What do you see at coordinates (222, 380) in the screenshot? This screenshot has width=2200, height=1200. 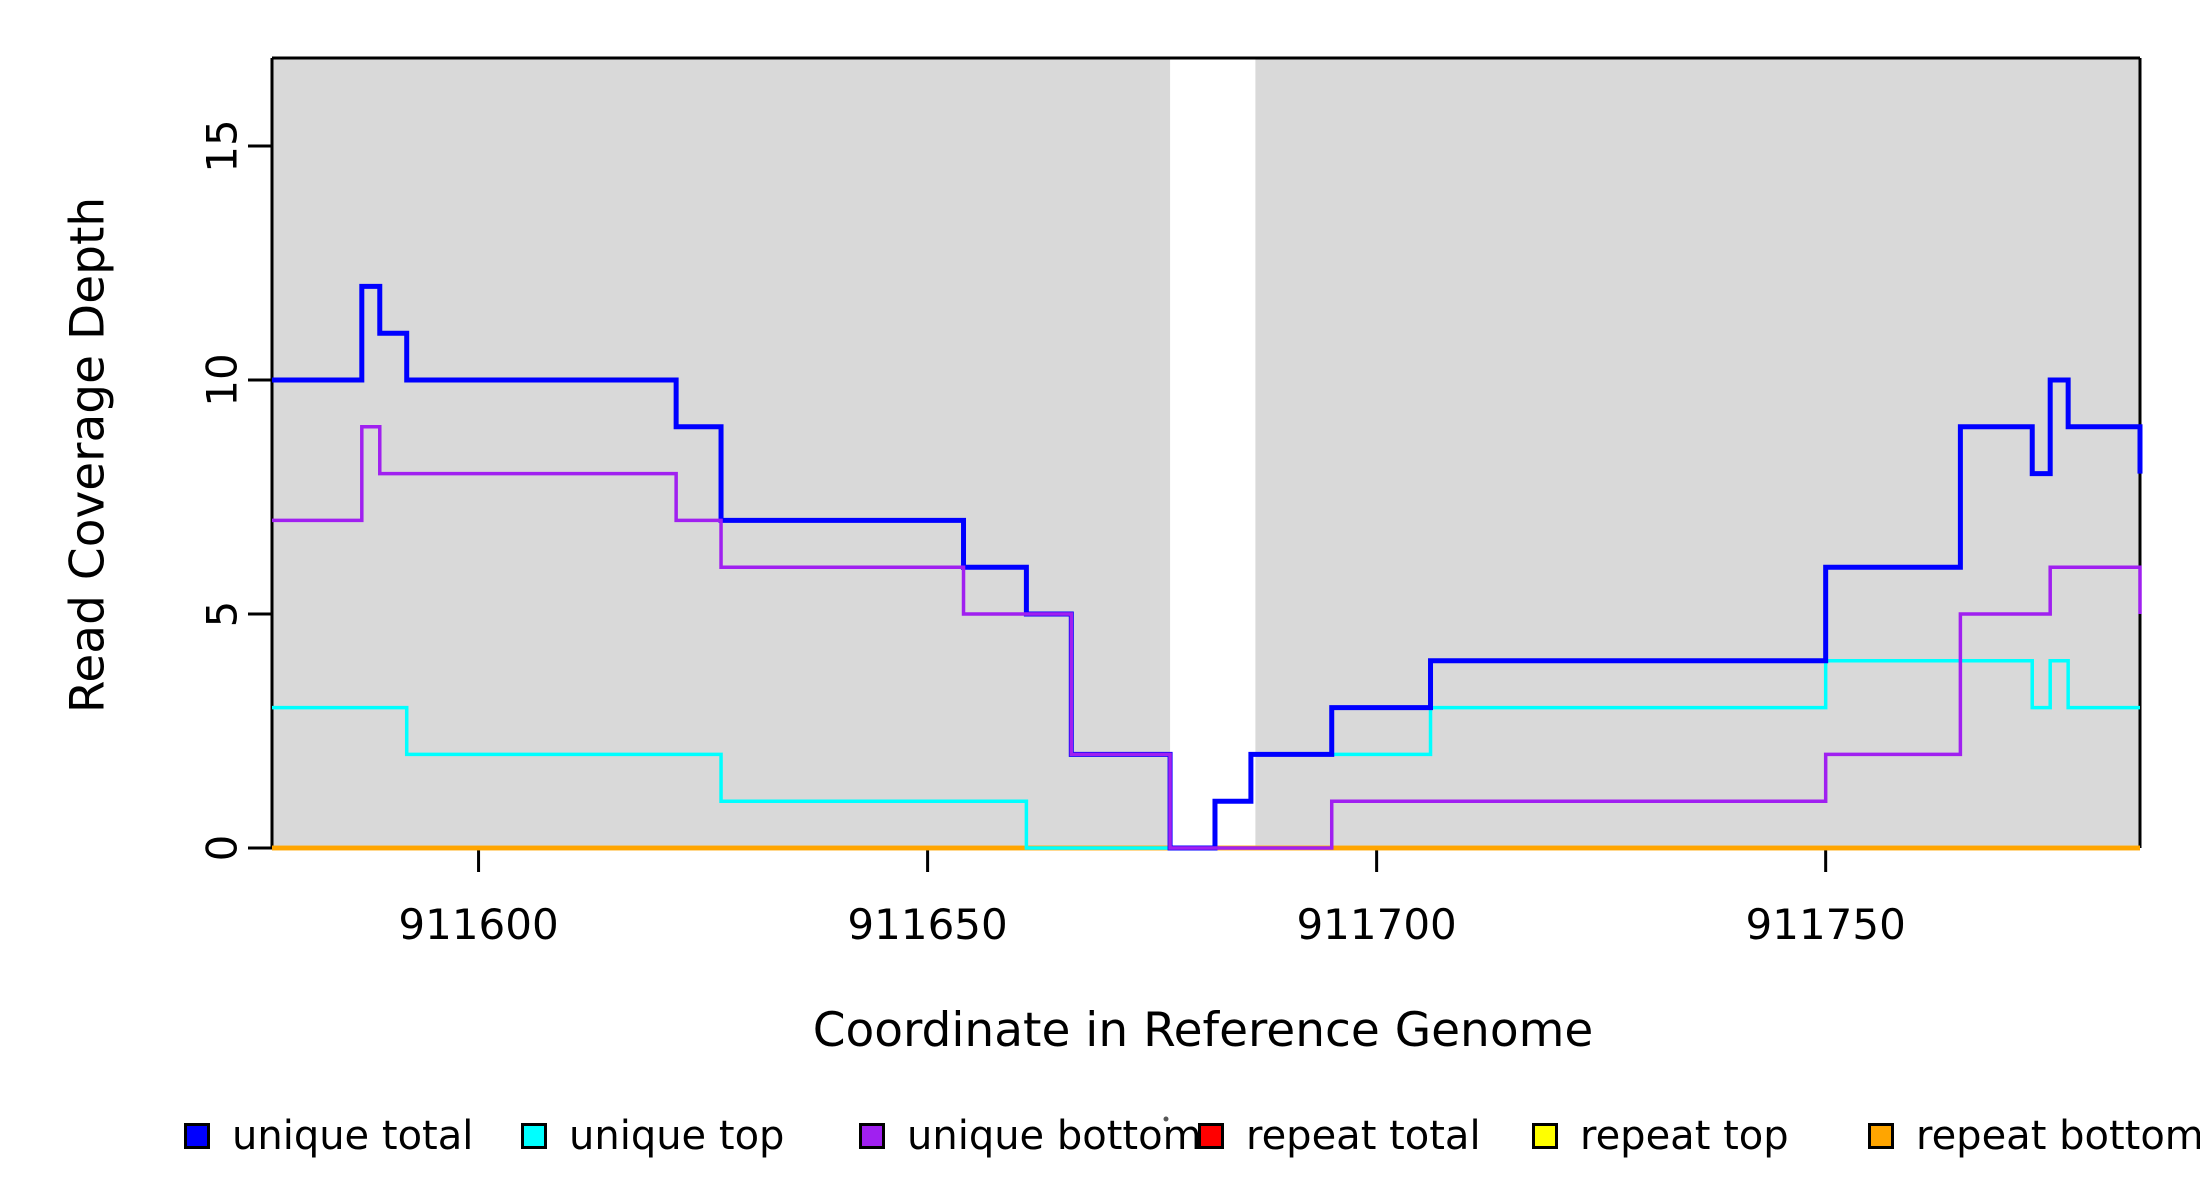 I see `y-tick-label: 10` at bounding box center [222, 380].